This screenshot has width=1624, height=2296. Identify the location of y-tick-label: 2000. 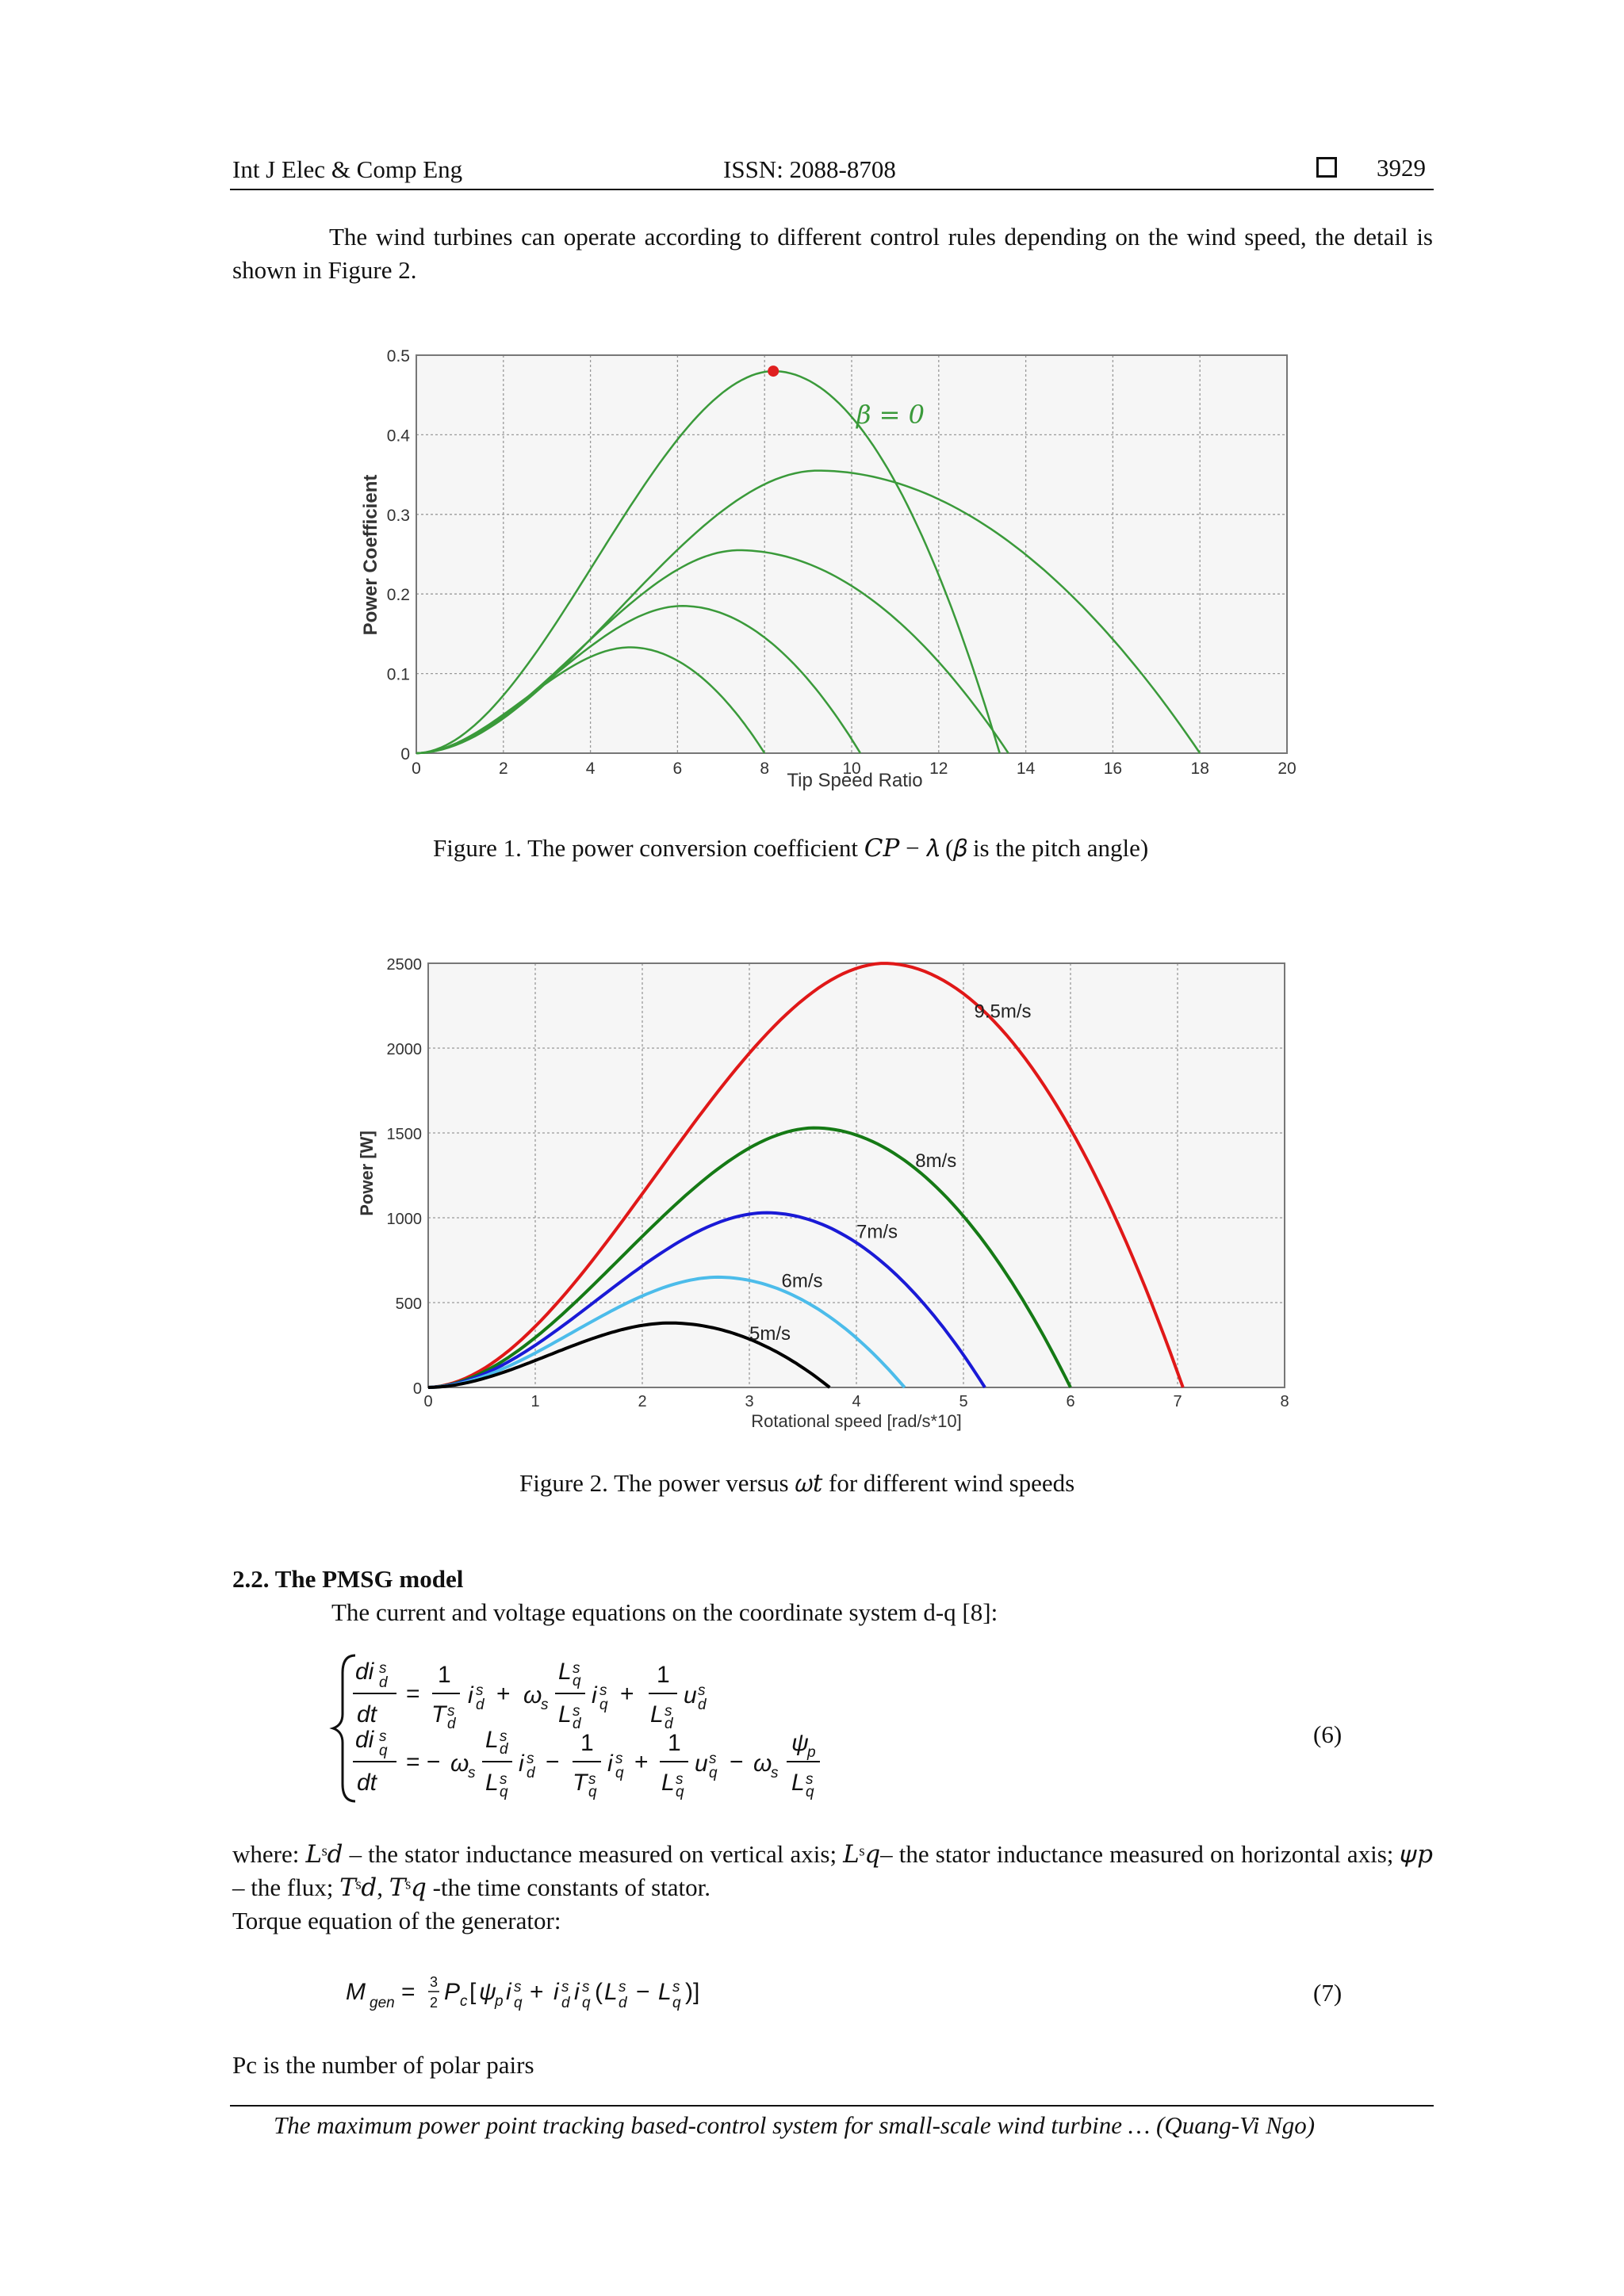
(405, 1050).